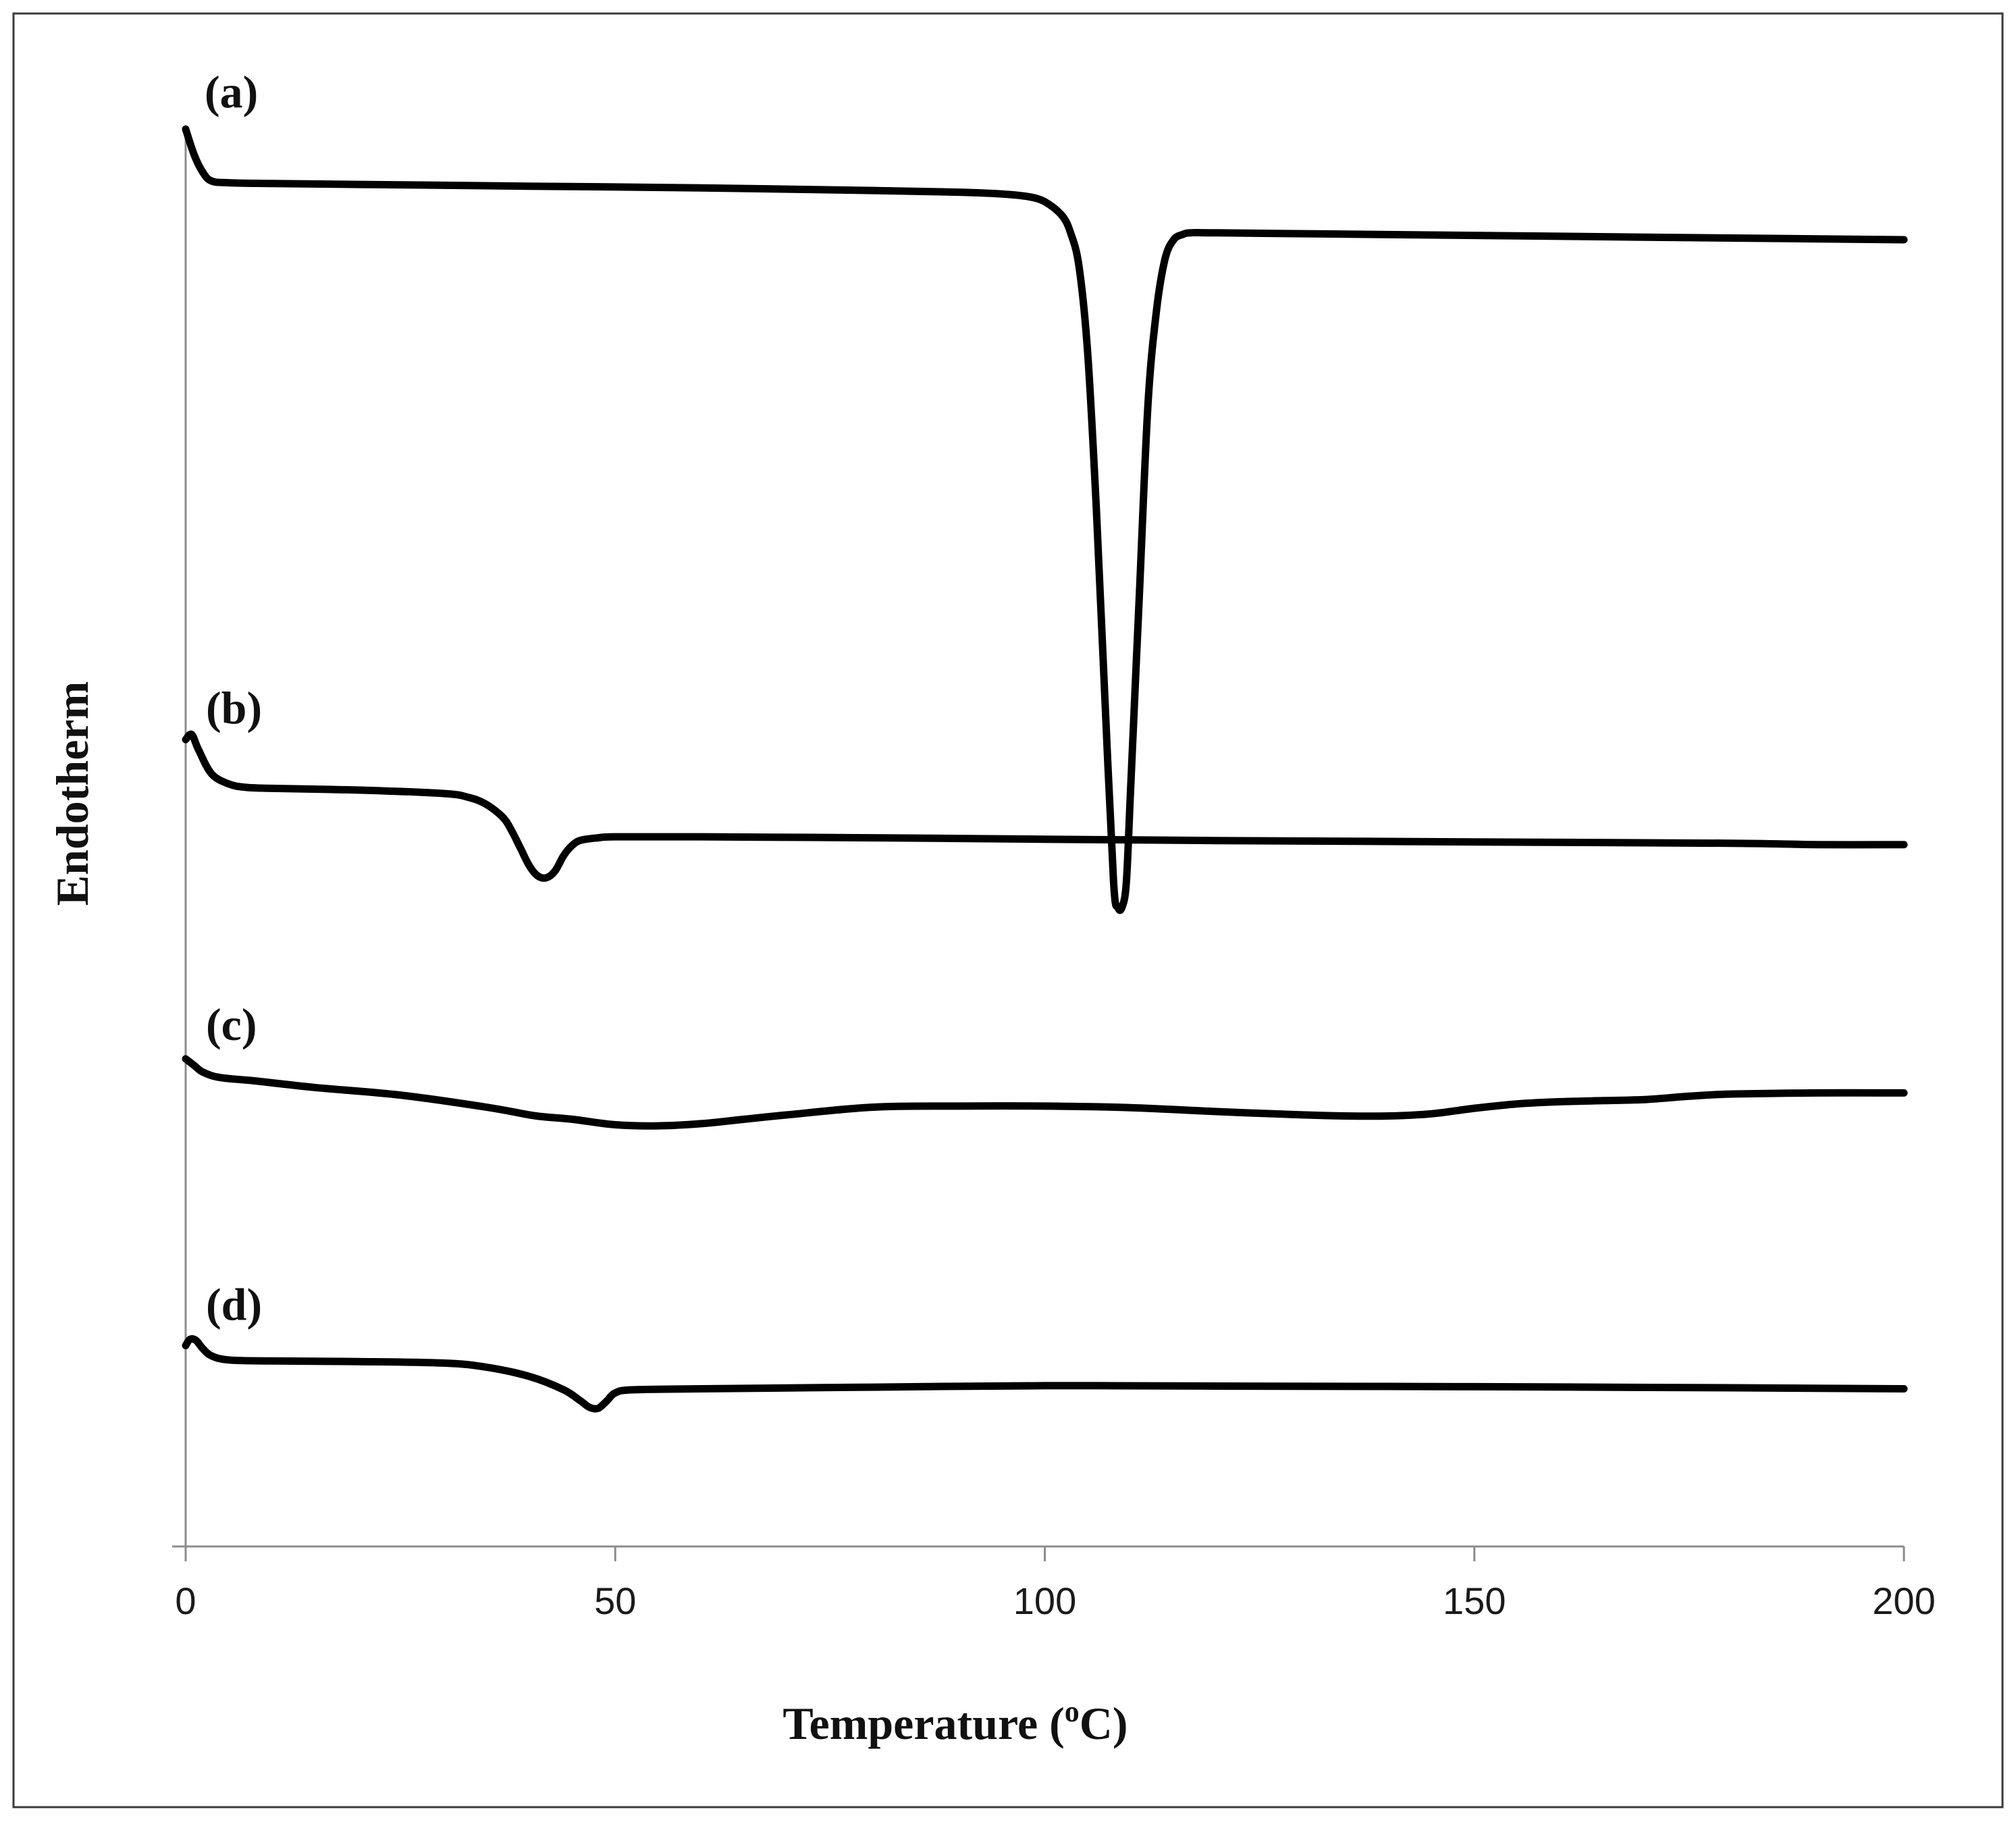 Image resolution: width=2016 pixels, height=1822 pixels. I want to click on series-labels: (a) (b) (c) (d), so click(234, 698).